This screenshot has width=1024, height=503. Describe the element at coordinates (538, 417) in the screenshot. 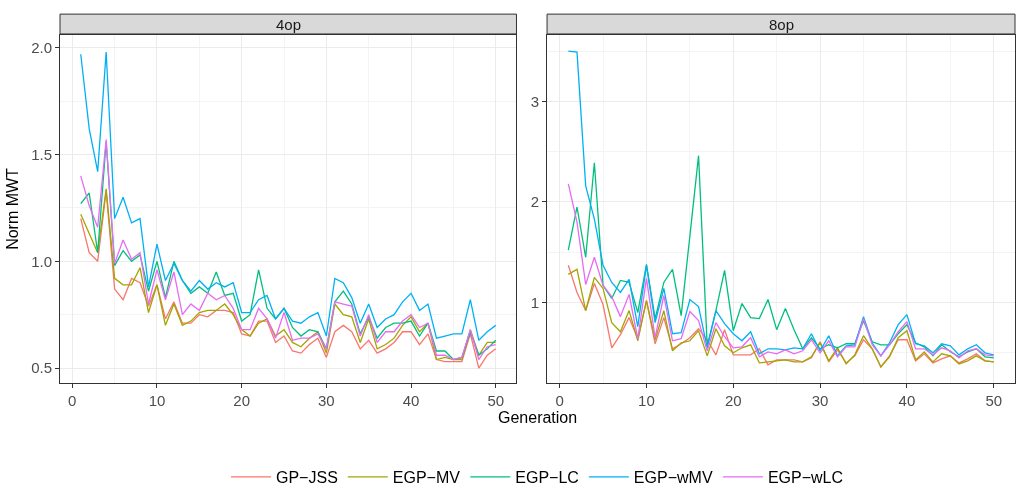

I see `x-axis-title: Generation` at that location.